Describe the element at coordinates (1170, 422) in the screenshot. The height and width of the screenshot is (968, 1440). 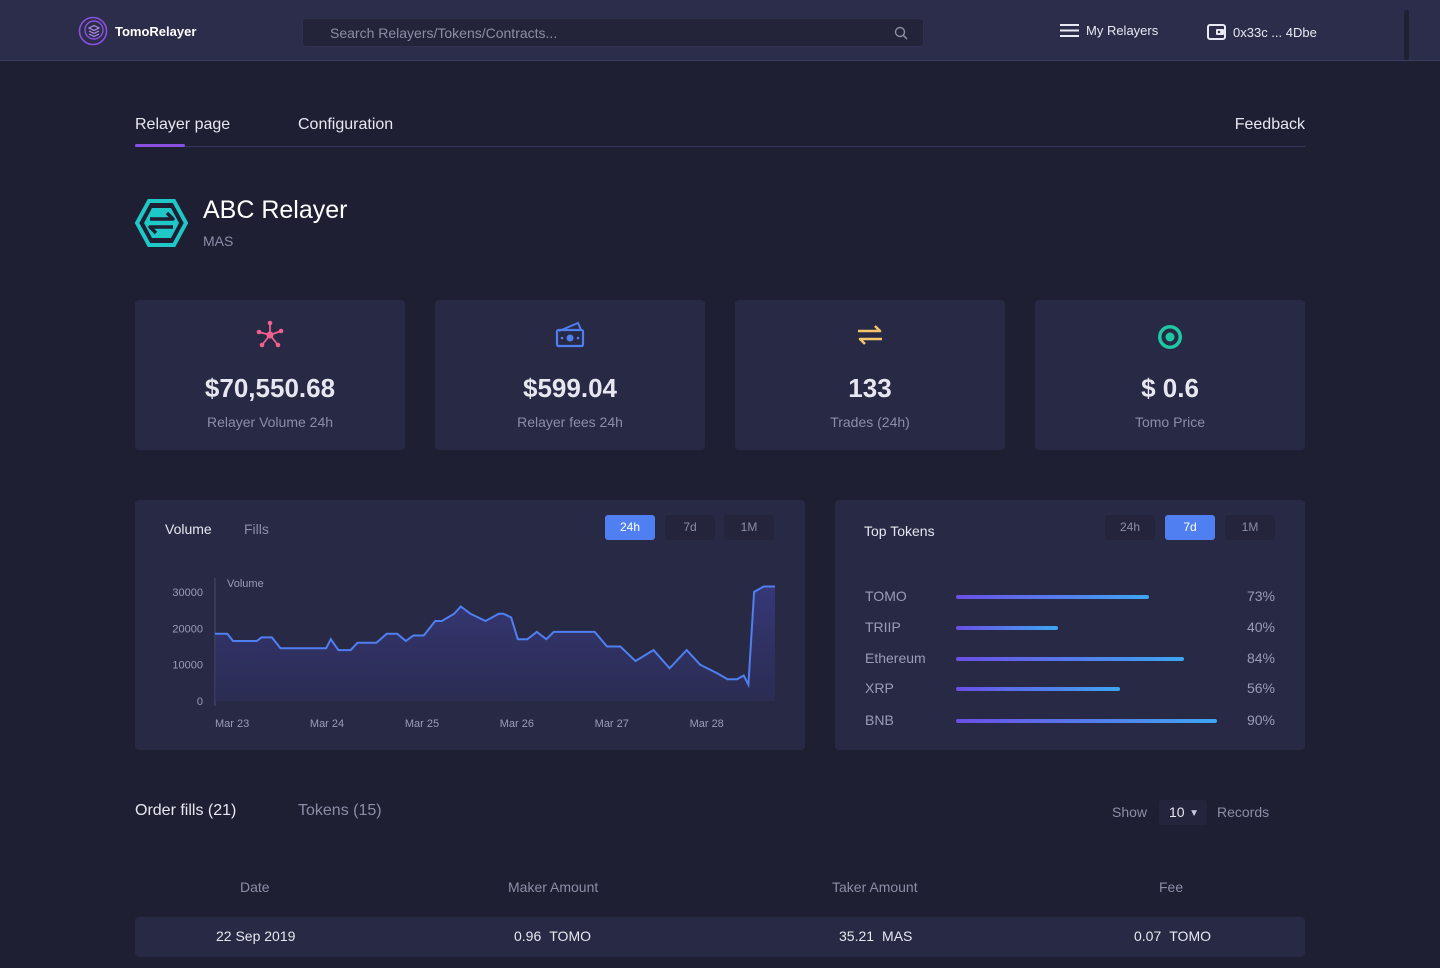
I see `stat-label: Tomo Price` at that location.